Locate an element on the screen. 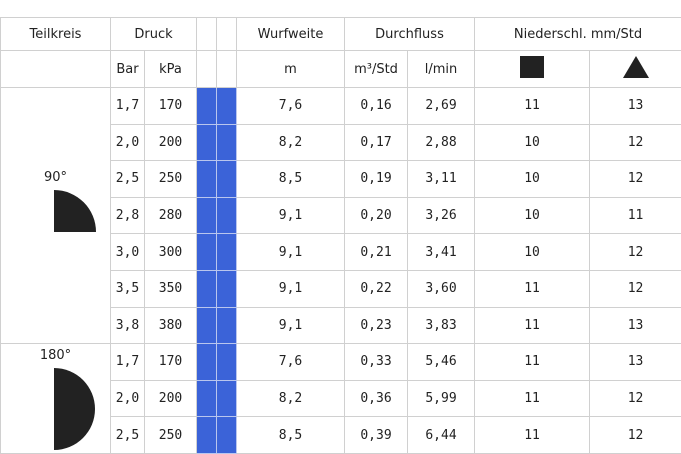 The image size is (681, 454). header-row: Bar kPa m m³/Std l/min is located at coordinates (341, 69).